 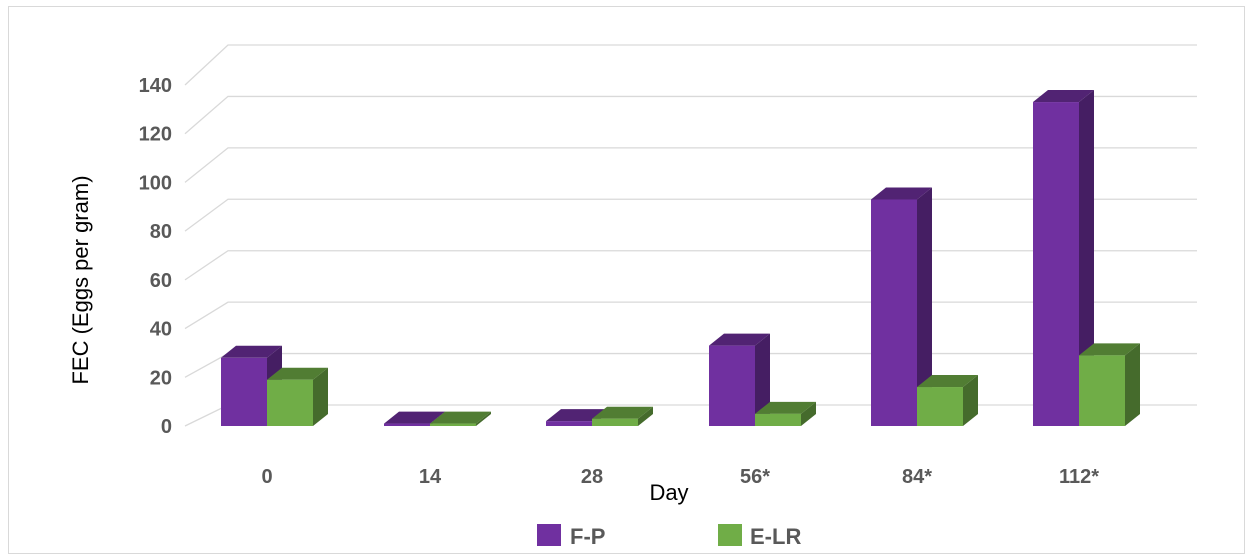 What do you see at coordinates (161, 330) in the screenshot?
I see `y-tick-label: 40` at bounding box center [161, 330].